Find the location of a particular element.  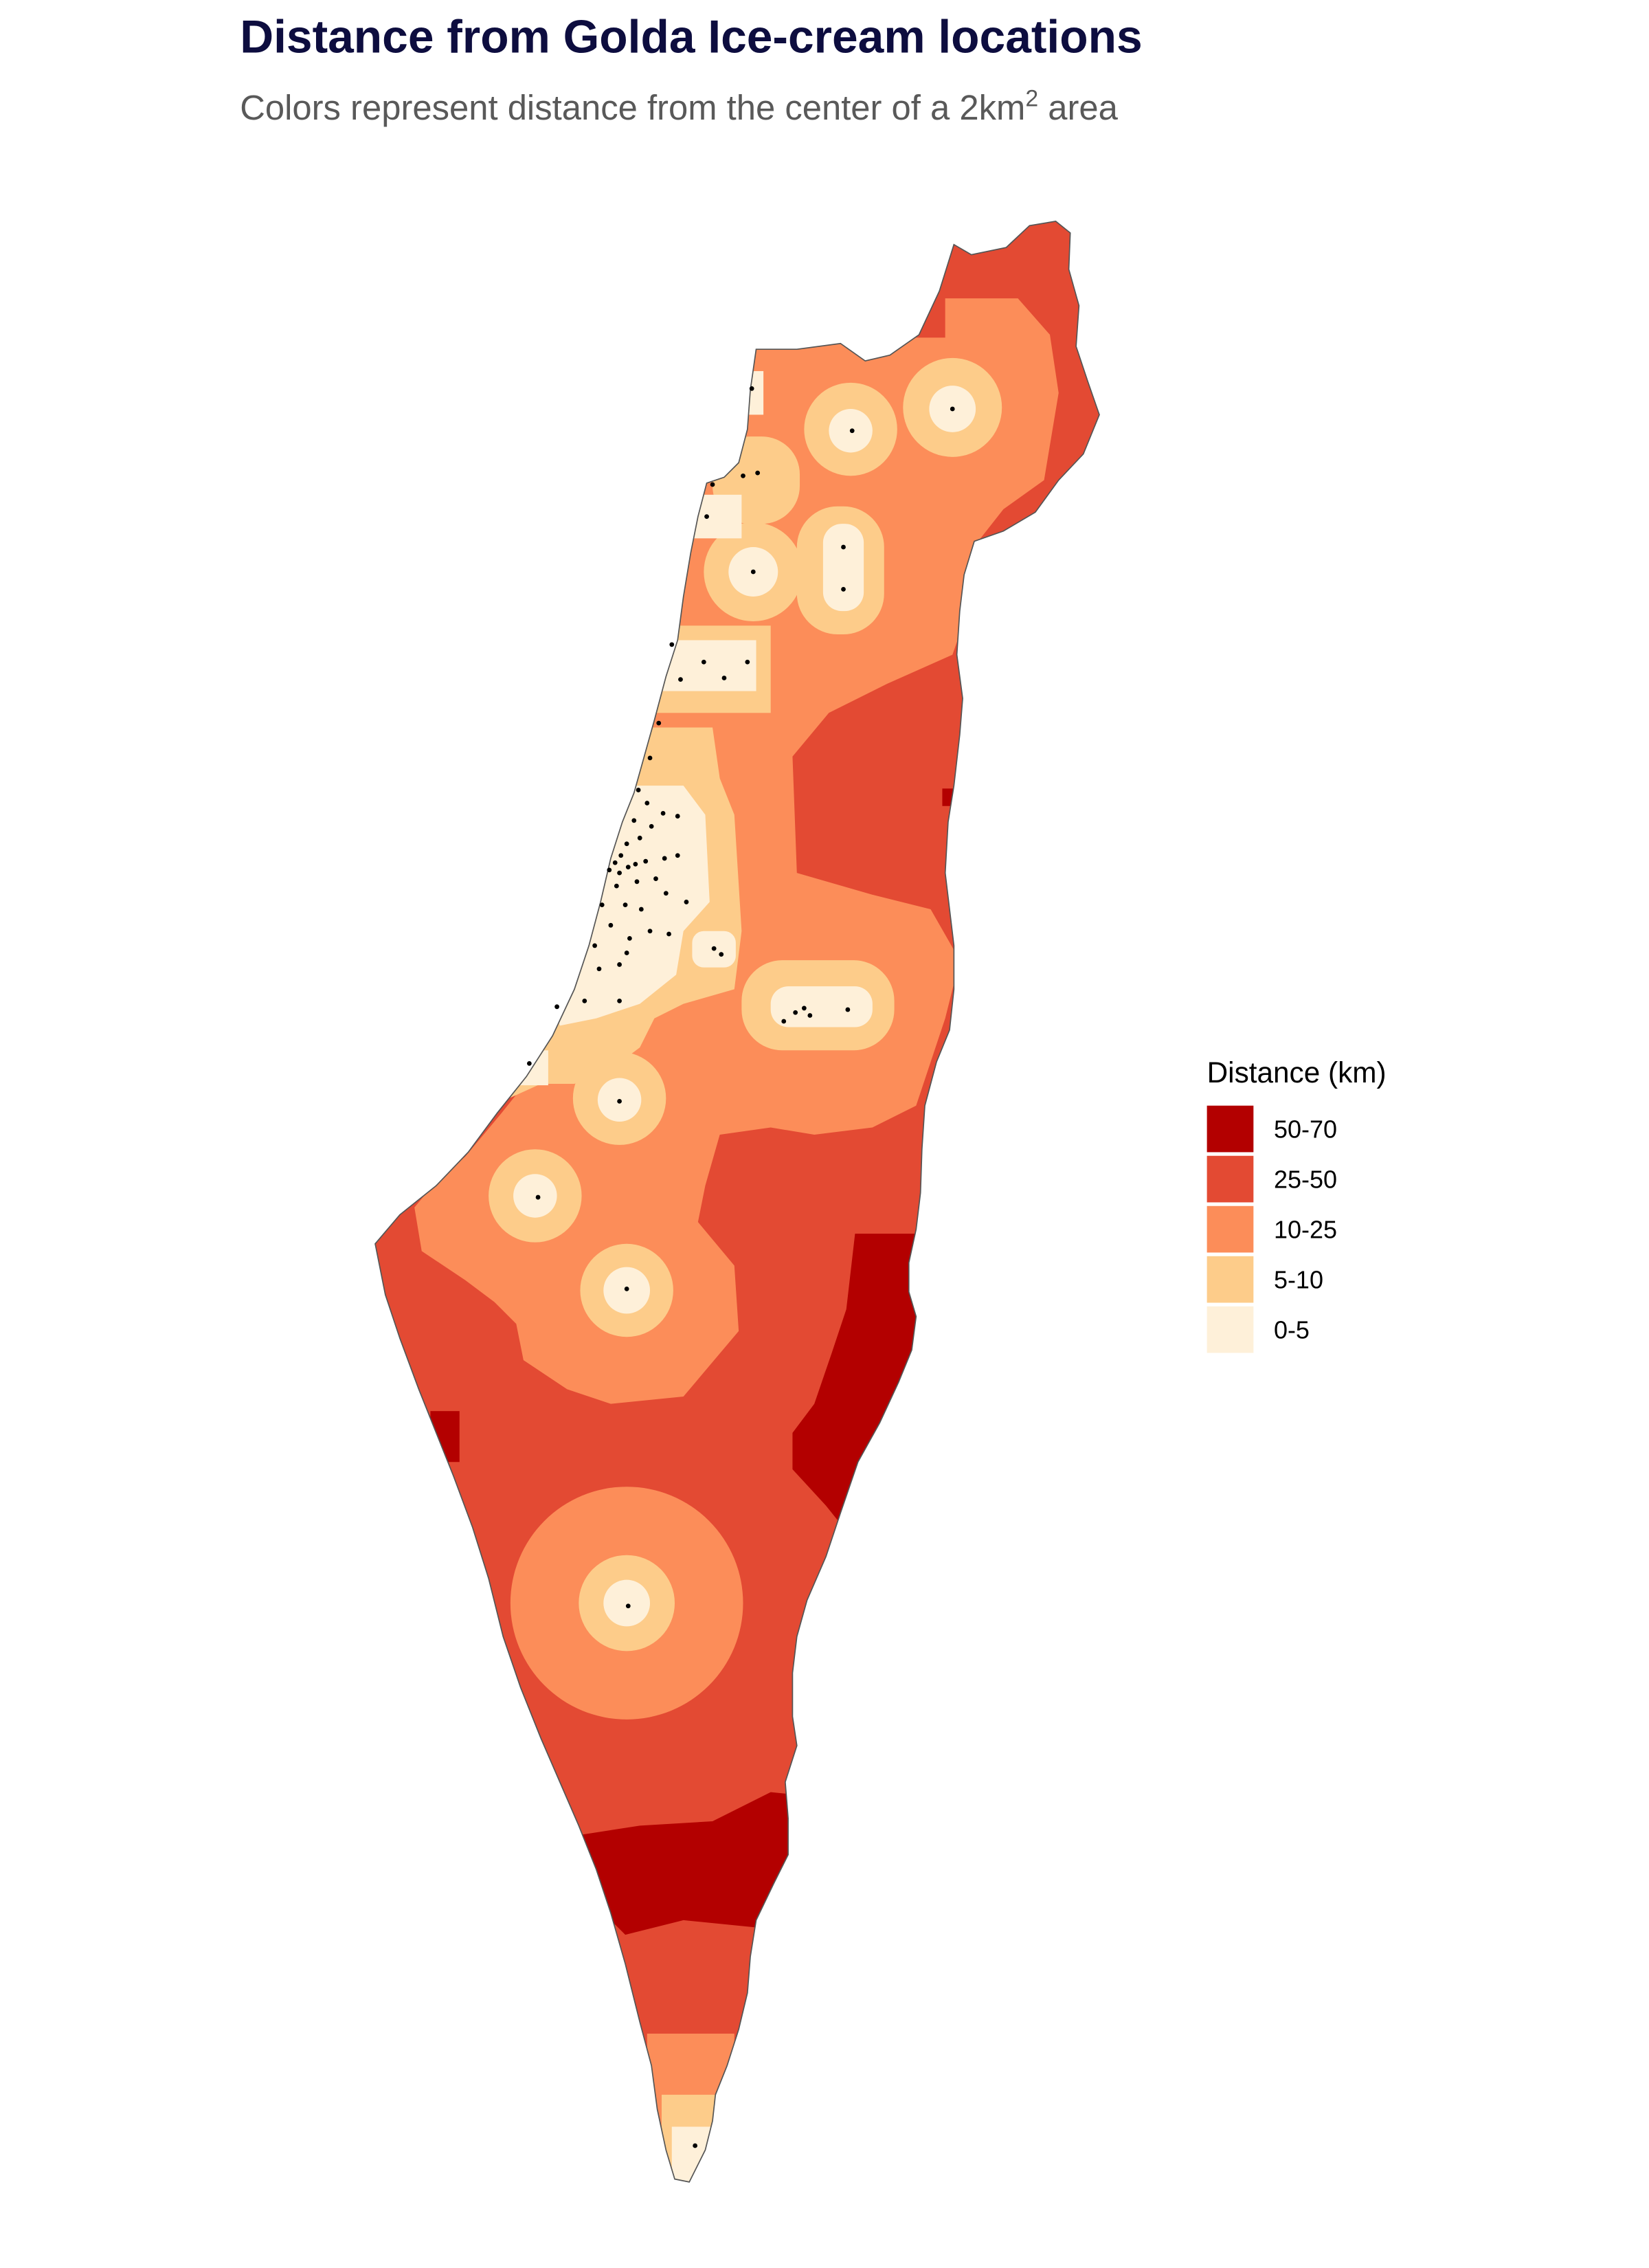

legend-label-0-5: 0-5 is located at coordinates (1292, 1329).